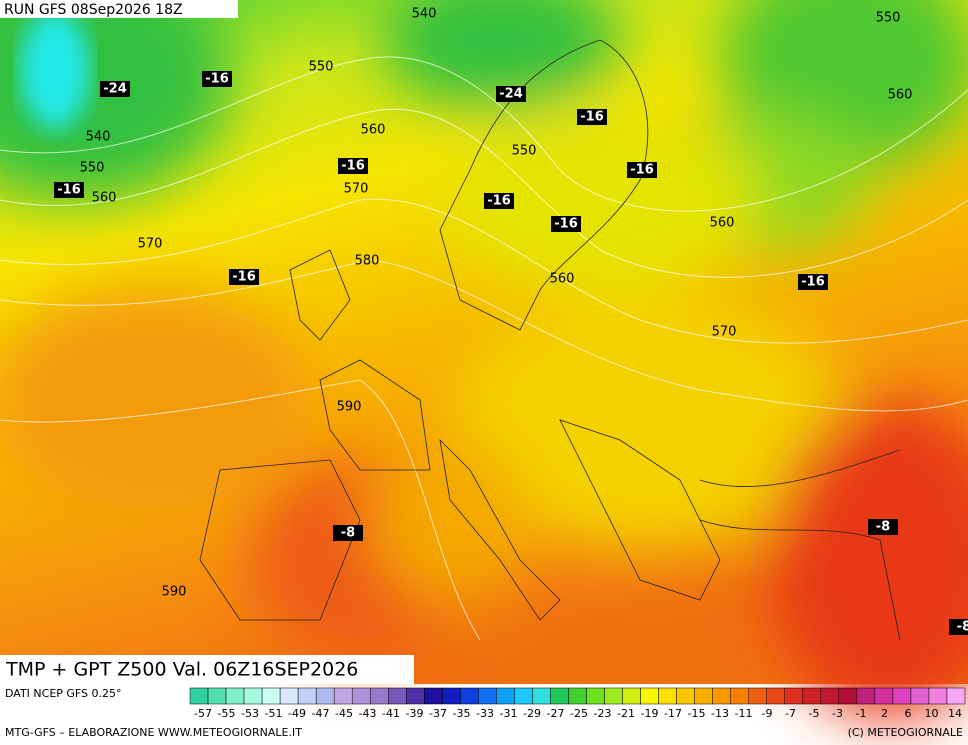 The height and width of the screenshot is (745, 968). Describe the element at coordinates (344, 713) in the screenshot. I see `colorbar-label: -45` at that location.